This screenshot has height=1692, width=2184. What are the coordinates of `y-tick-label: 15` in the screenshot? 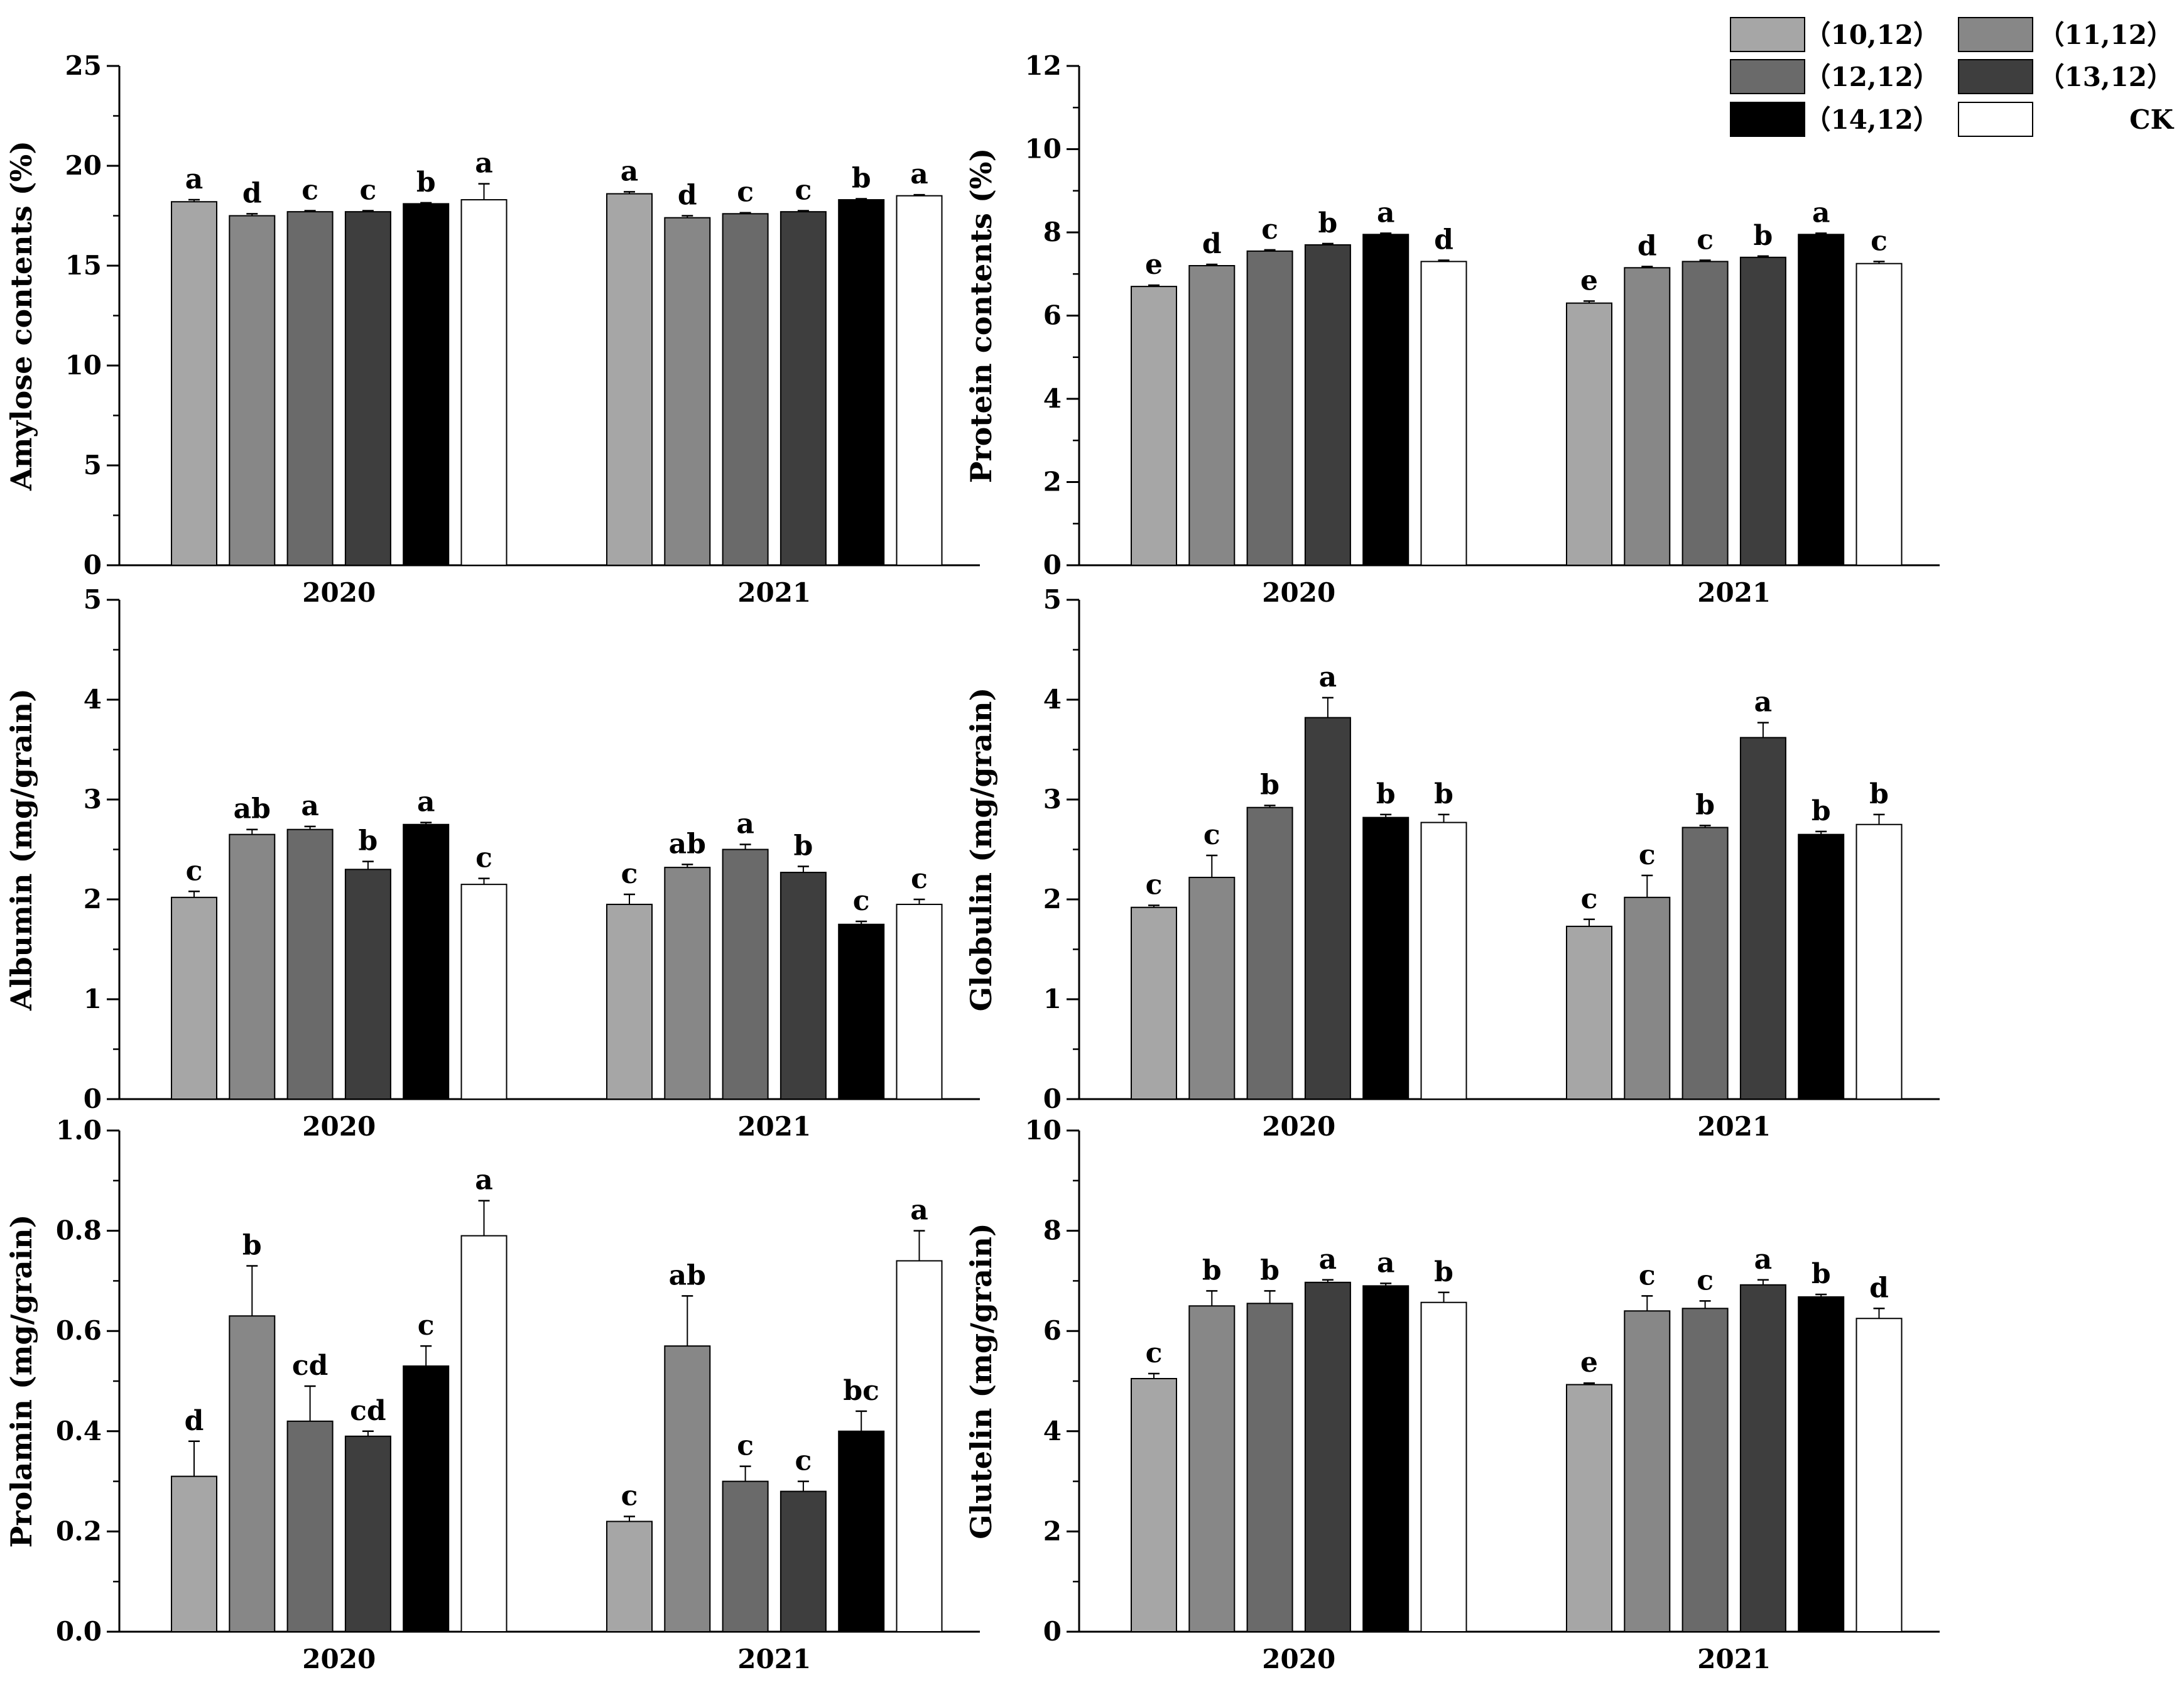 It's located at (83, 265).